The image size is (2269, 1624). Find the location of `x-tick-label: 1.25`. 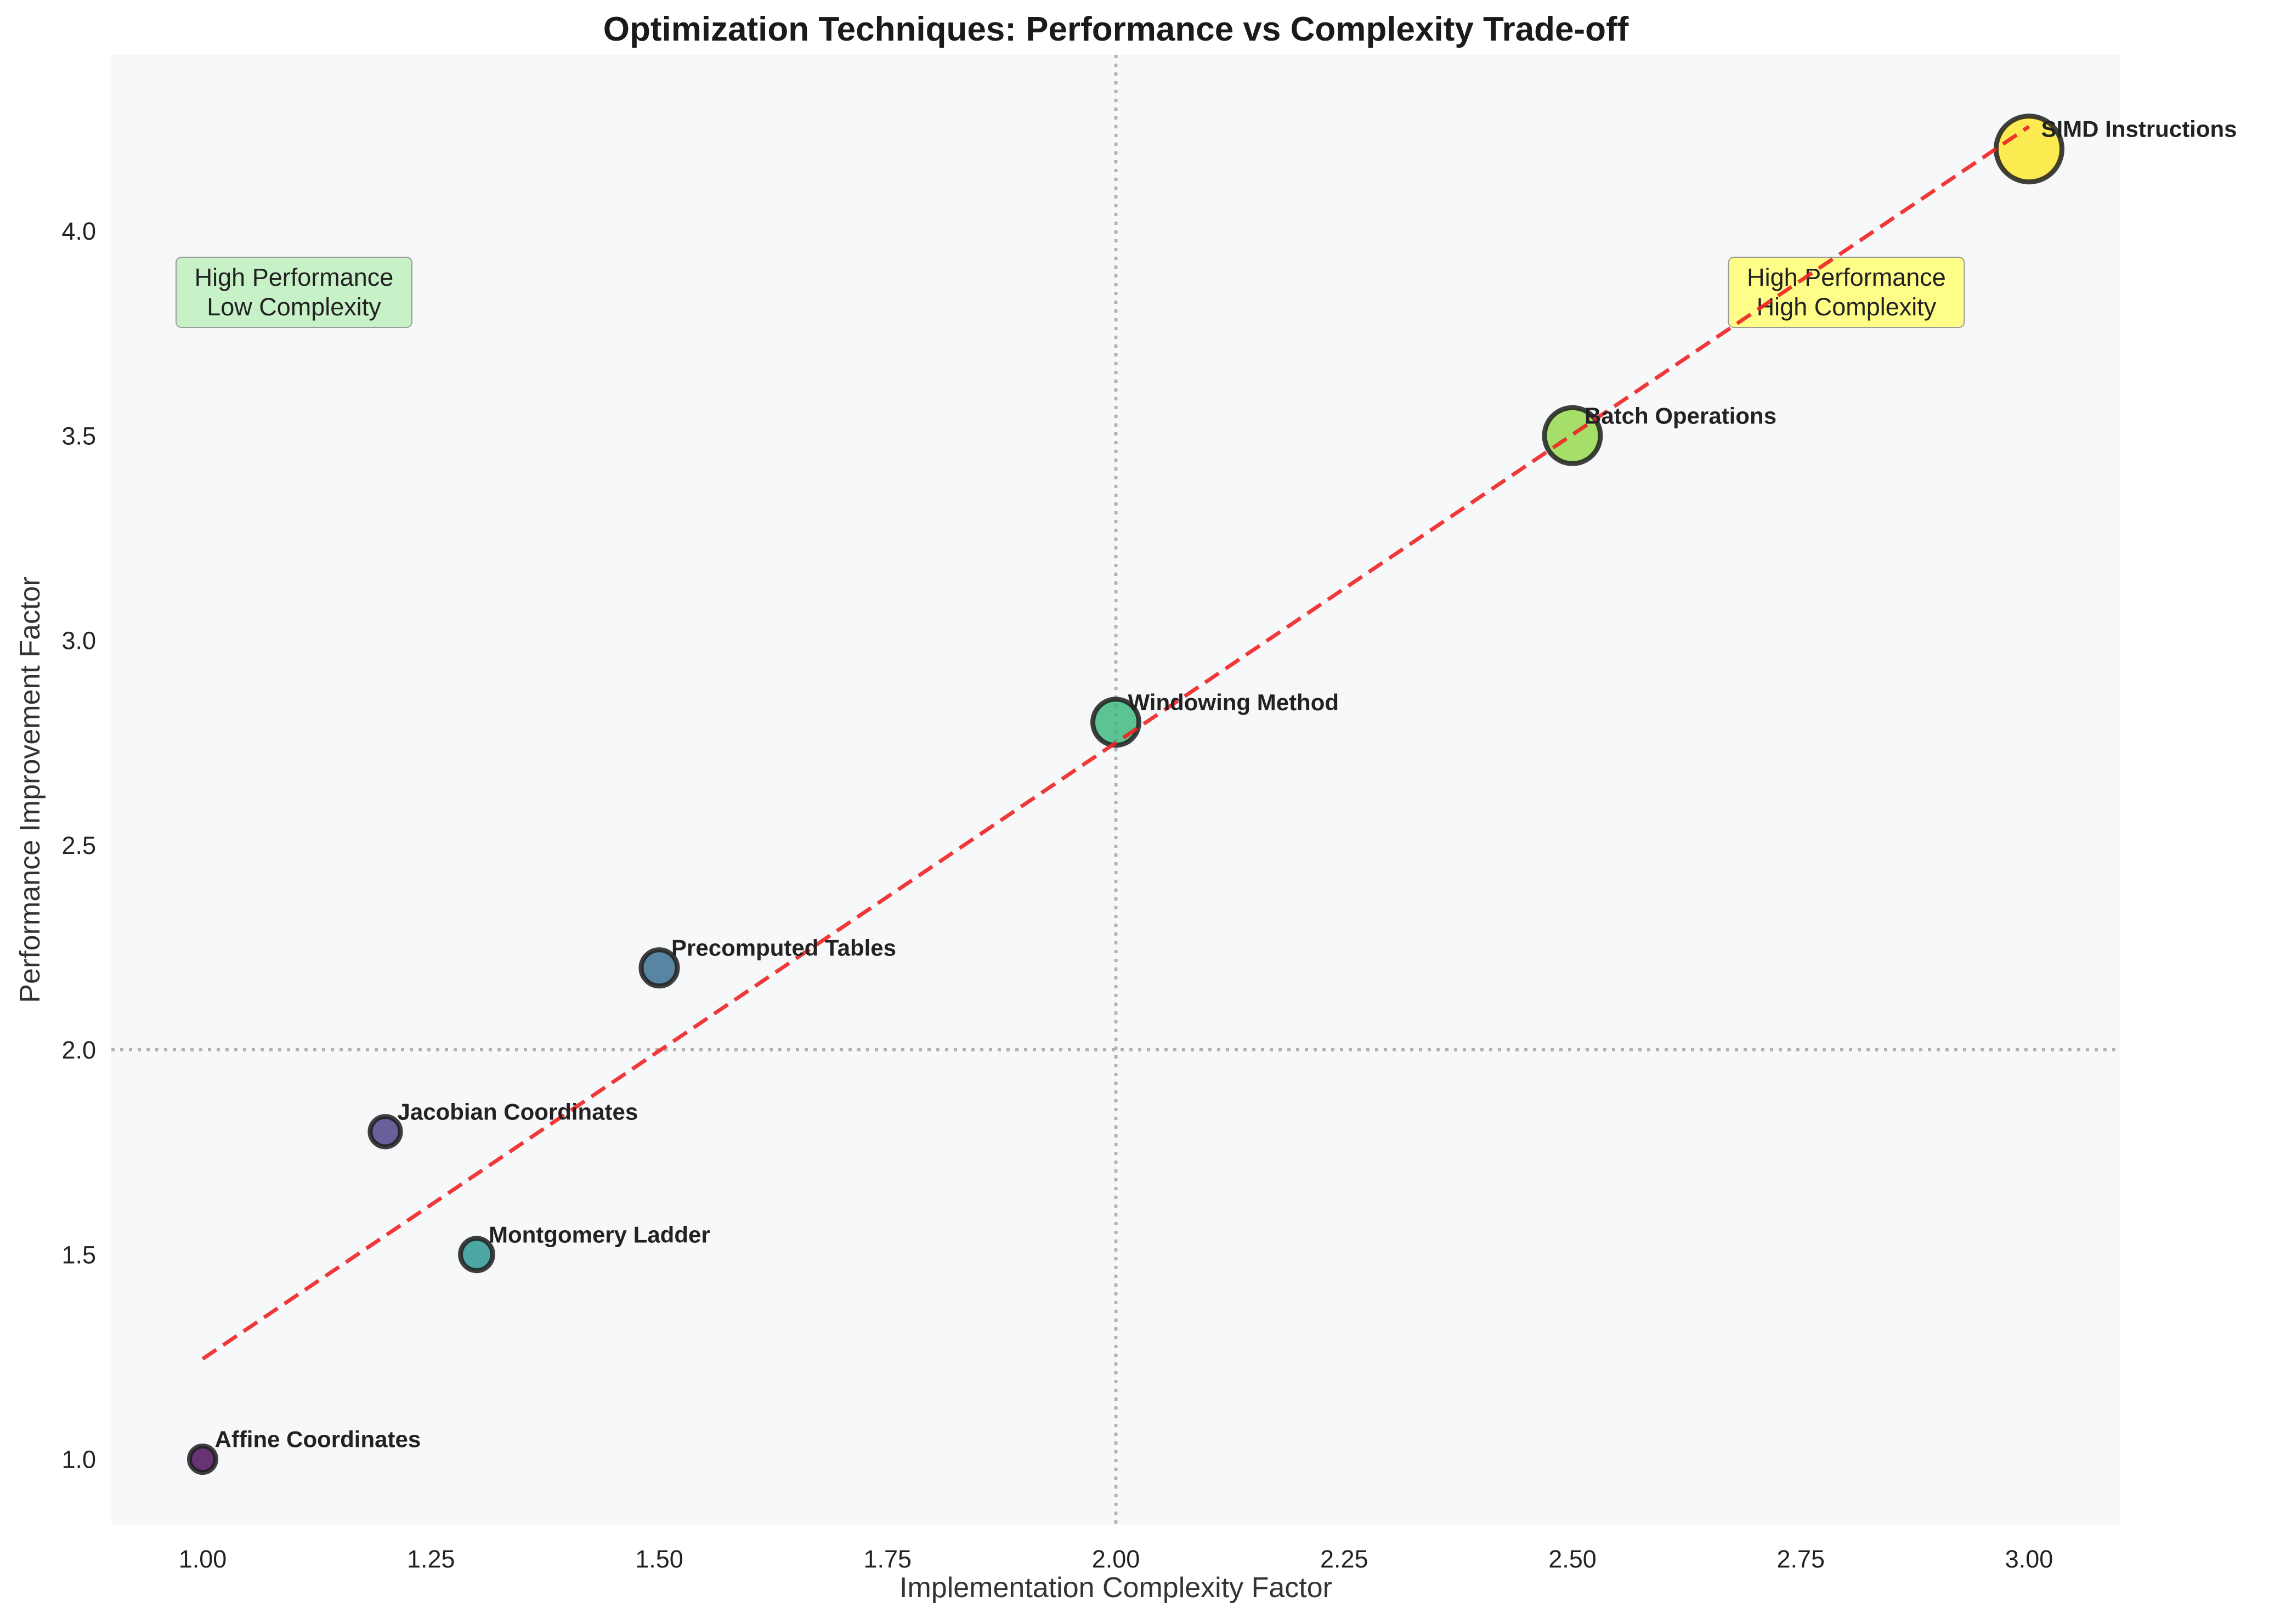

x-tick-label: 1.25 is located at coordinates (431, 1559).